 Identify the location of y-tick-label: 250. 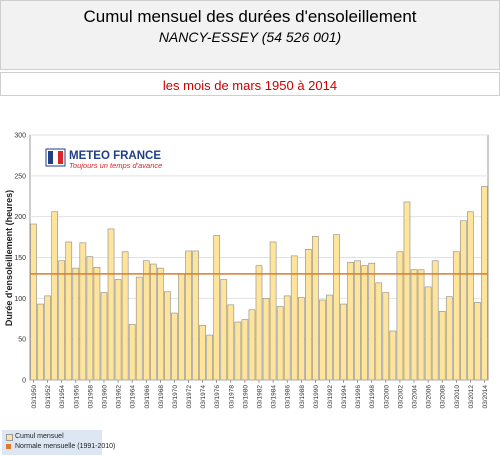
(20, 176).